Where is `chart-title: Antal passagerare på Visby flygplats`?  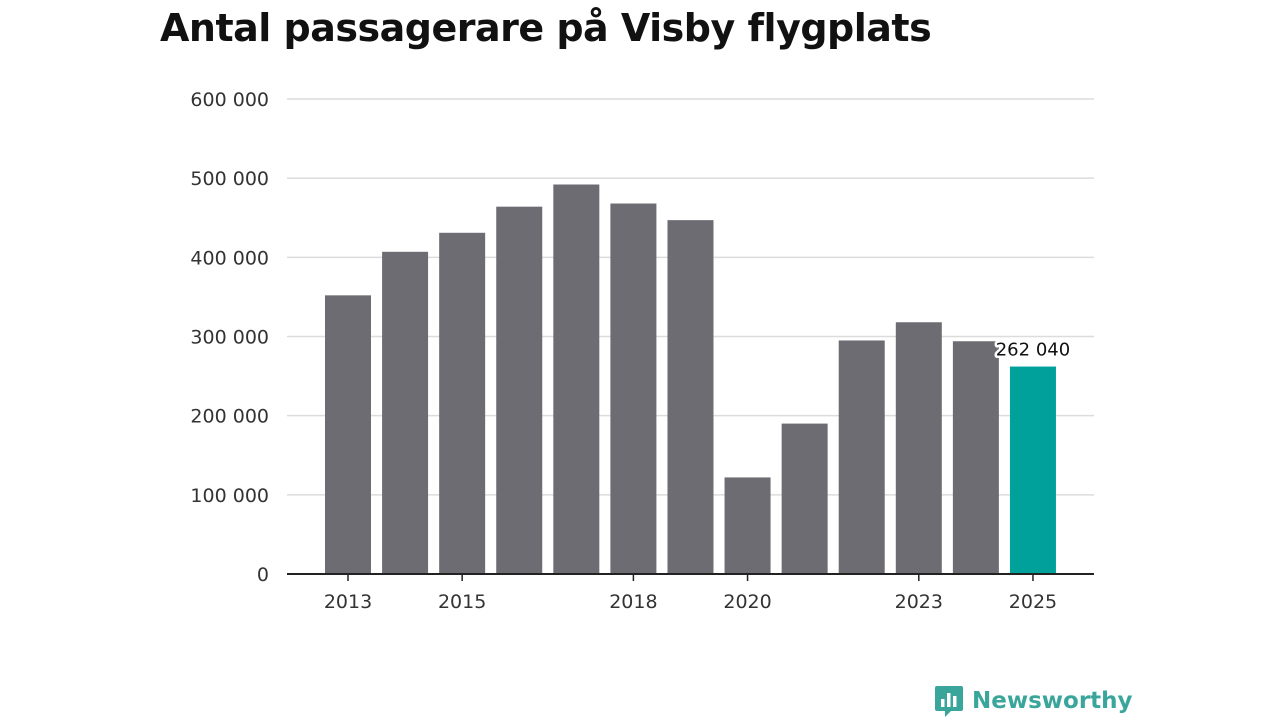 chart-title: Antal passagerare på Visby flygplats is located at coordinates (546, 28).